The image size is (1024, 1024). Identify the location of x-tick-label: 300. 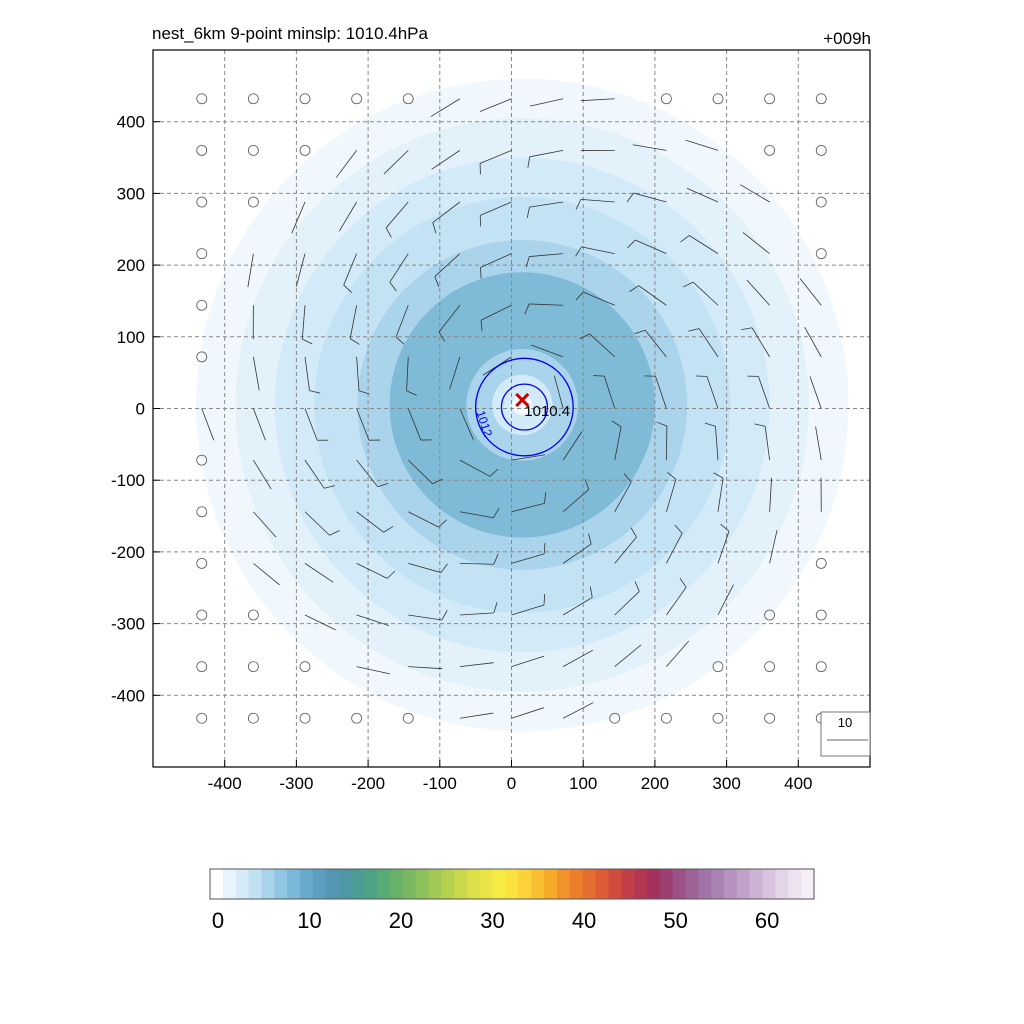
(726, 783).